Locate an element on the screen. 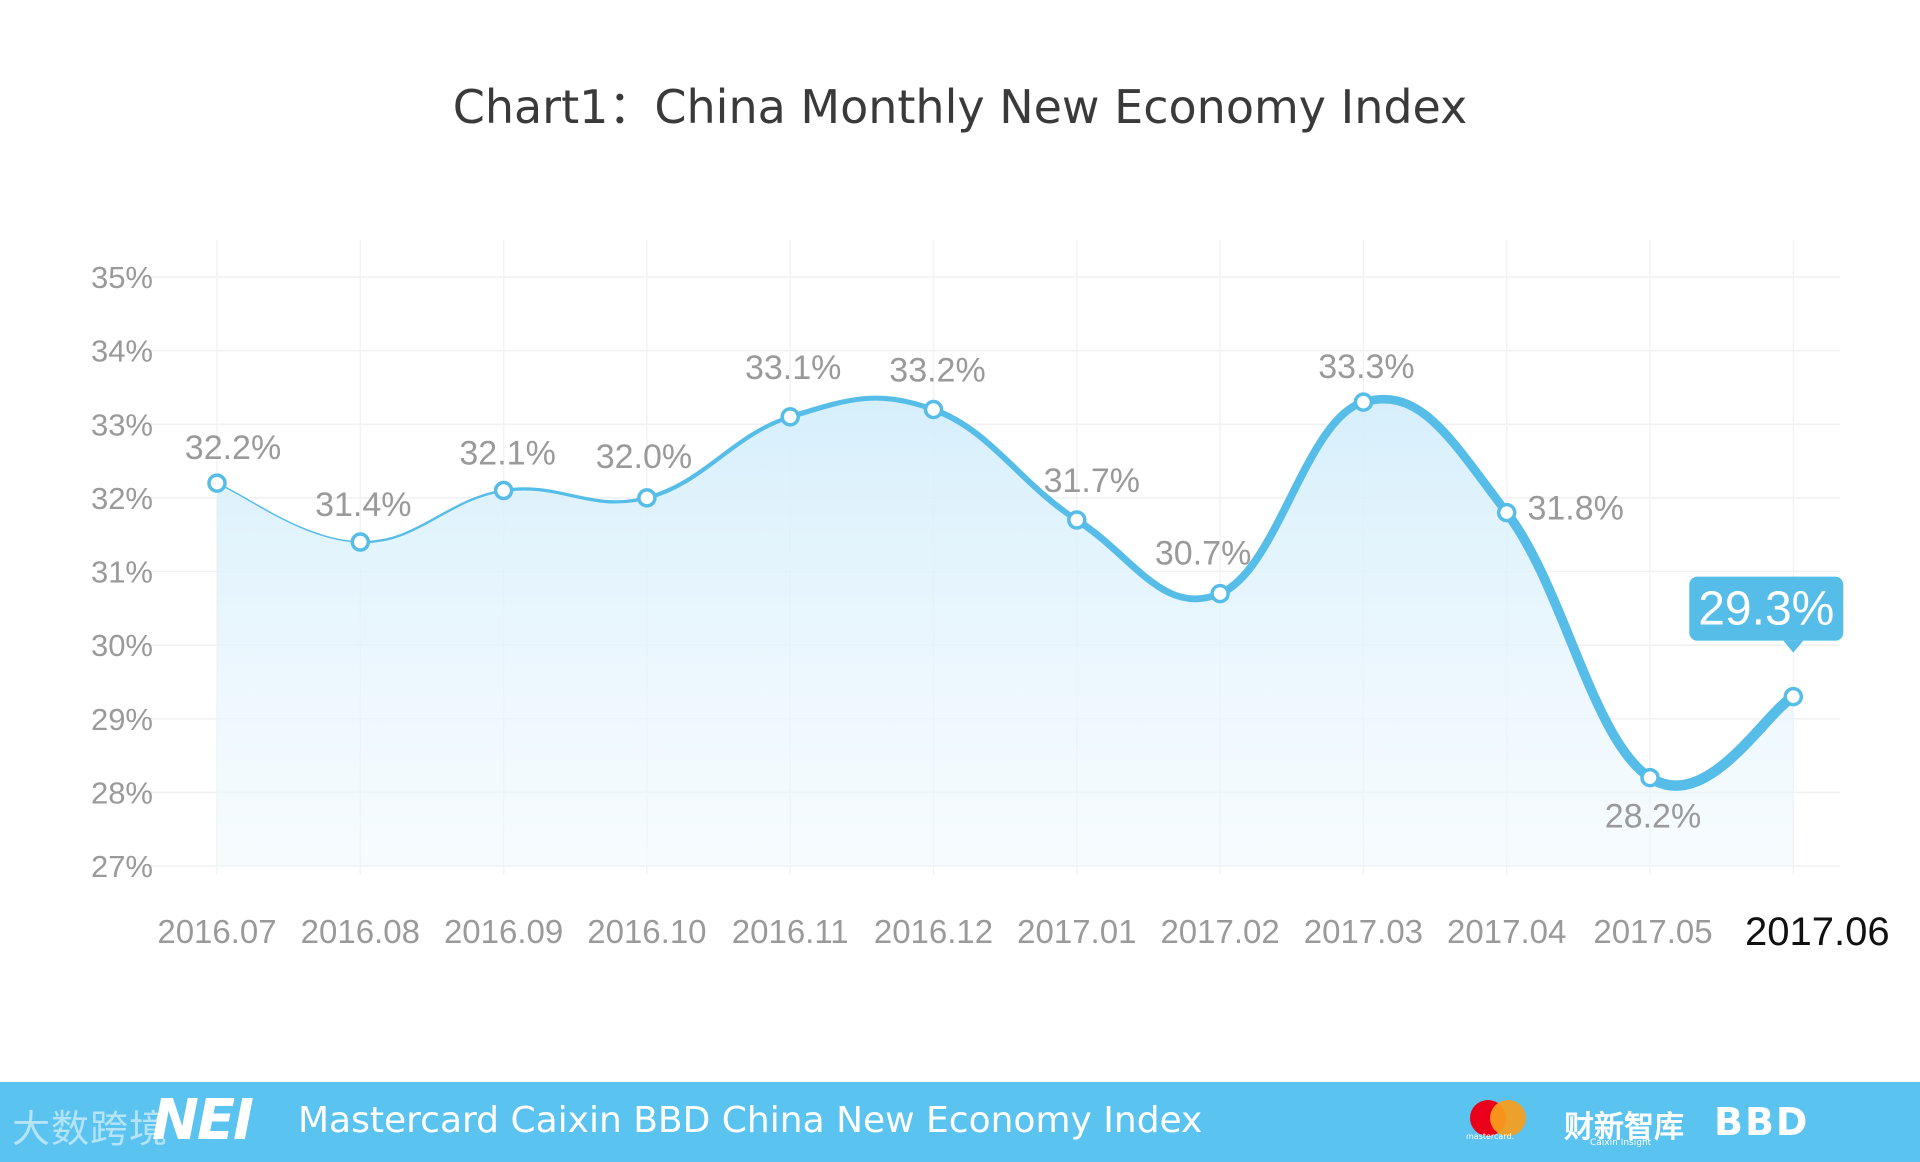 This screenshot has height=1162, width=1920. x-tick-label: 2017.04 is located at coordinates (1506, 931).